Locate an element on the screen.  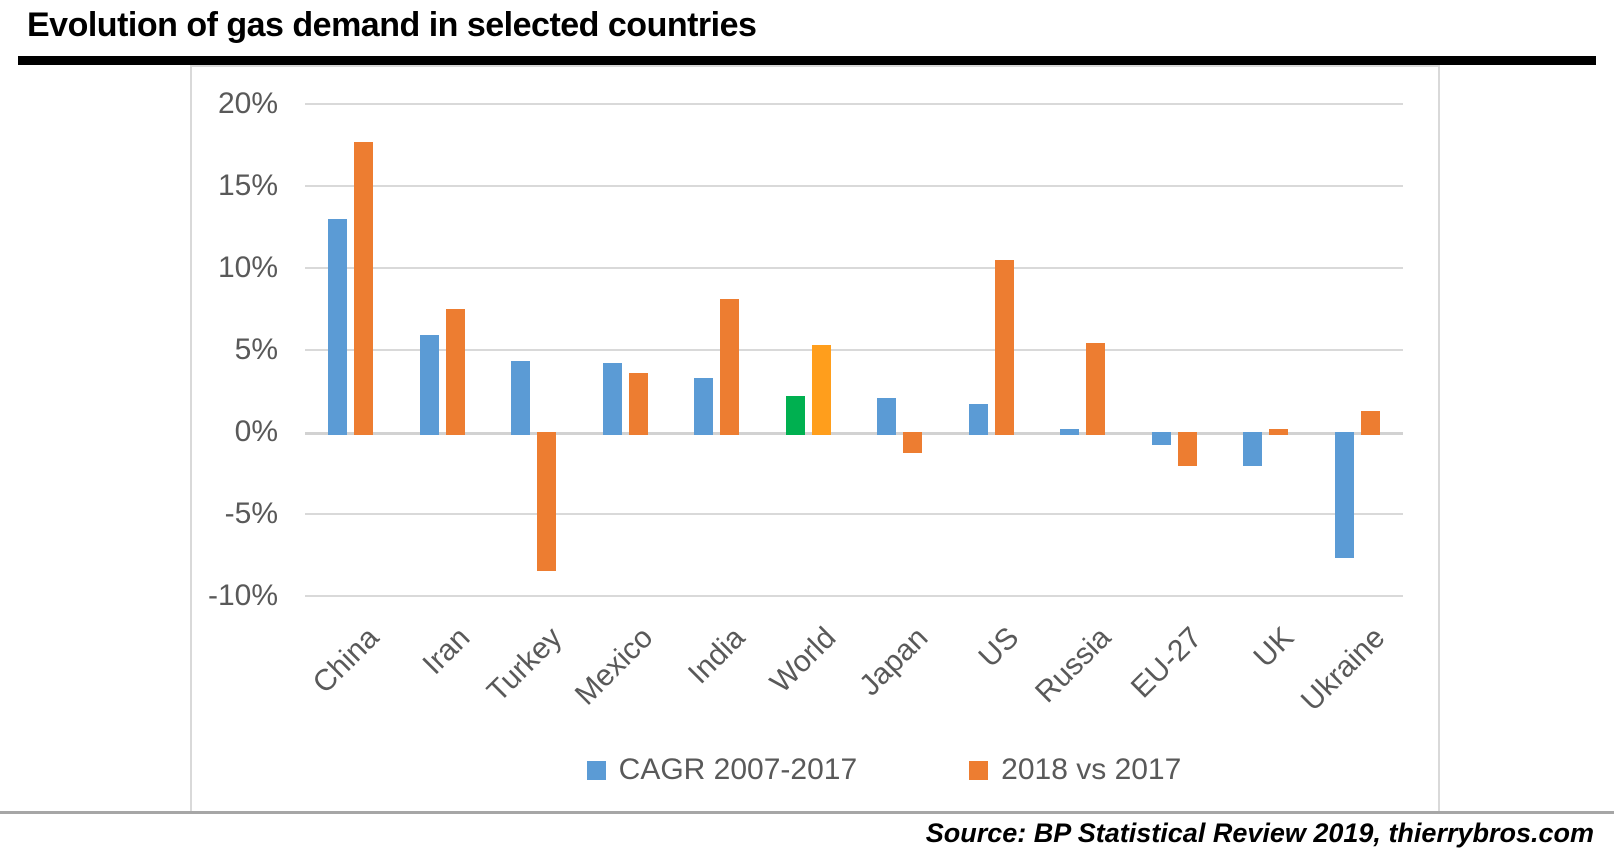
bar-iran-cagr is located at coordinates (429, 385).